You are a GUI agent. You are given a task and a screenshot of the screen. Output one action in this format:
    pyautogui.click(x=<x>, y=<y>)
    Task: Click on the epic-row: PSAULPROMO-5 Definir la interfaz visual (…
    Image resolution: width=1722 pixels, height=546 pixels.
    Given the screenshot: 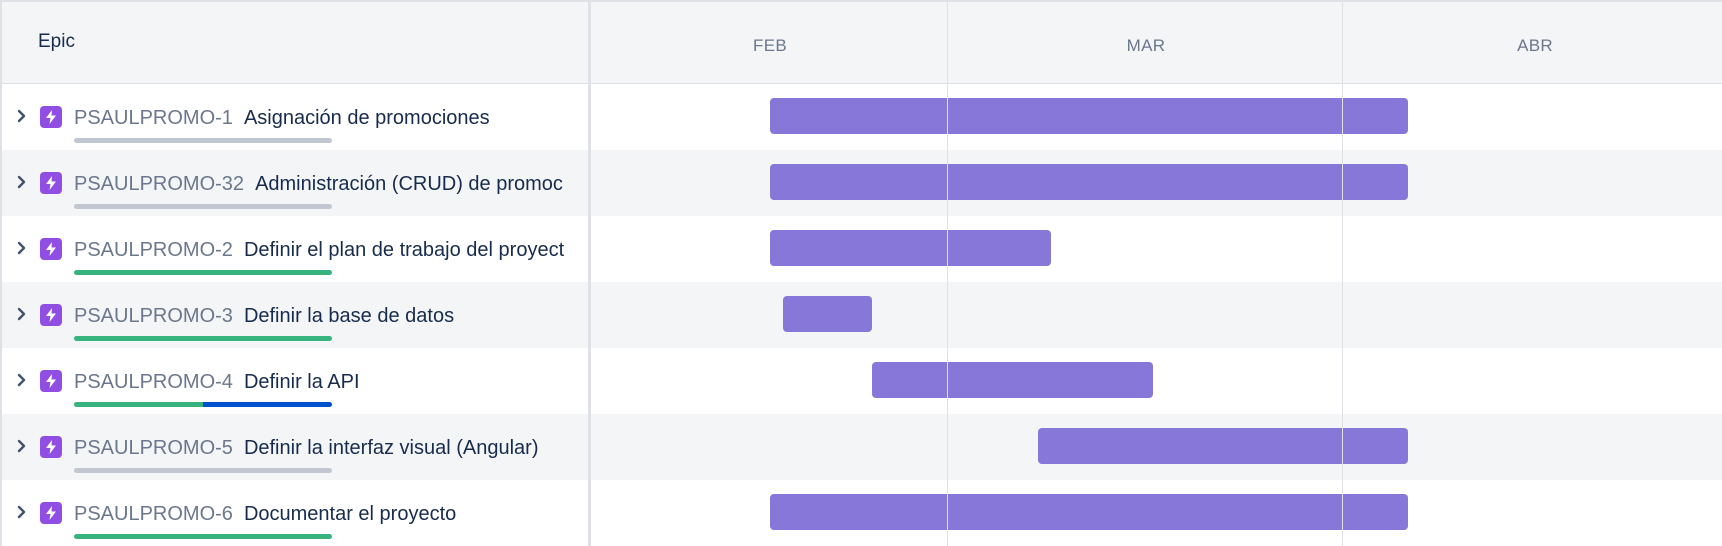 What is the action you would take?
    pyautogui.click(x=862, y=447)
    